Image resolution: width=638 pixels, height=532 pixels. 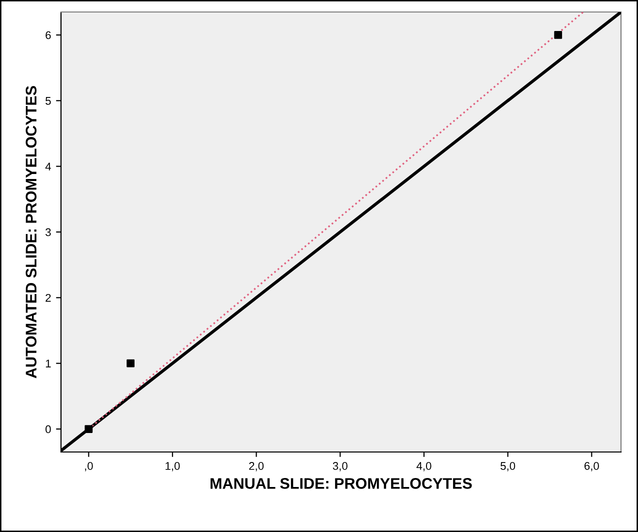 I want to click on x-tick-label: 4,0, so click(x=424, y=467).